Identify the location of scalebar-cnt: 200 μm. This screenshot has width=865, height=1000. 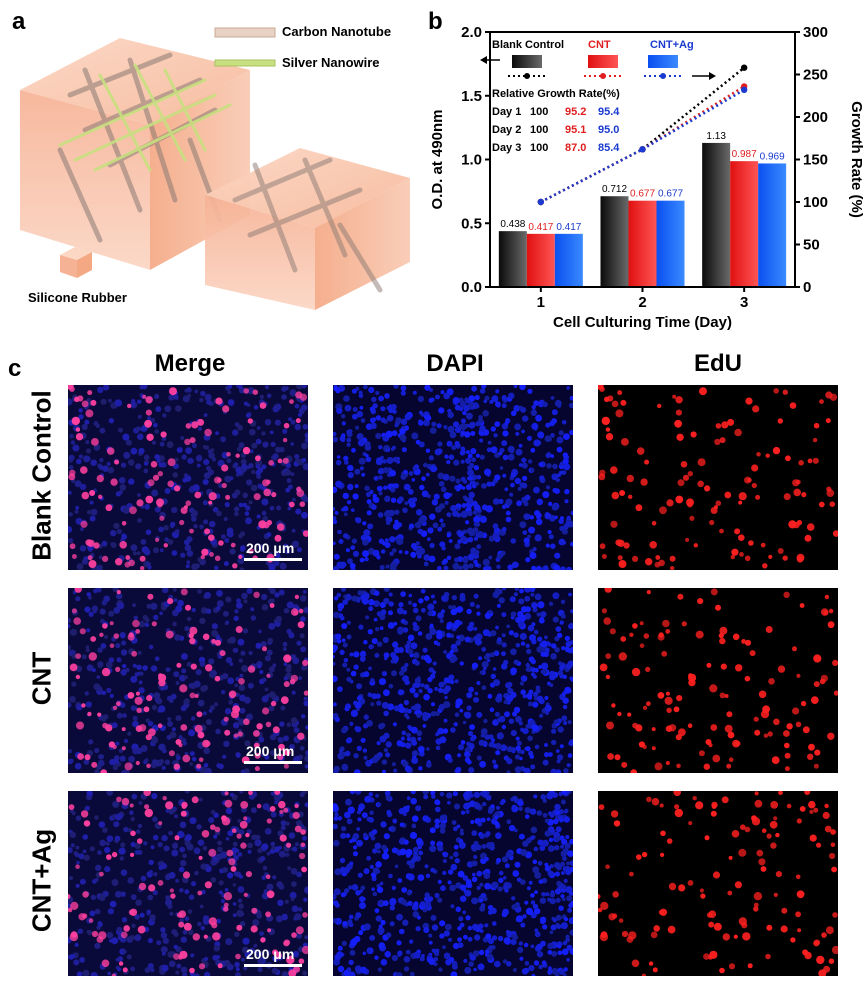
(188, 680).